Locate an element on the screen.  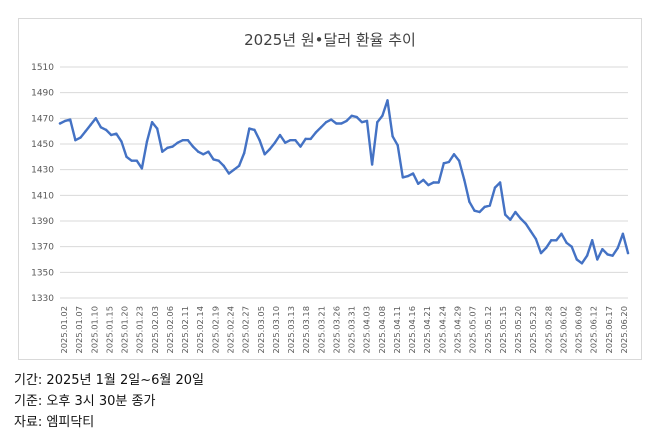
x-tick-label: 2025.06.17 is located at coordinates (609, 330).